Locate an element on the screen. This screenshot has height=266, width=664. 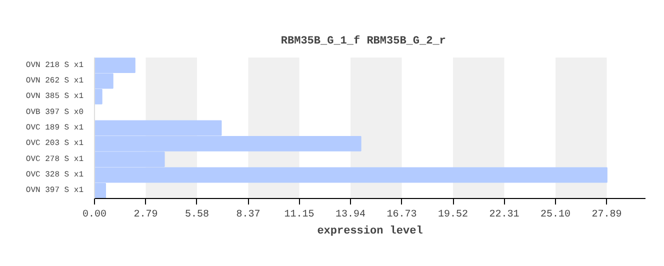
y-tick-label: OVN 397 S x1 is located at coordinates (55, 191).